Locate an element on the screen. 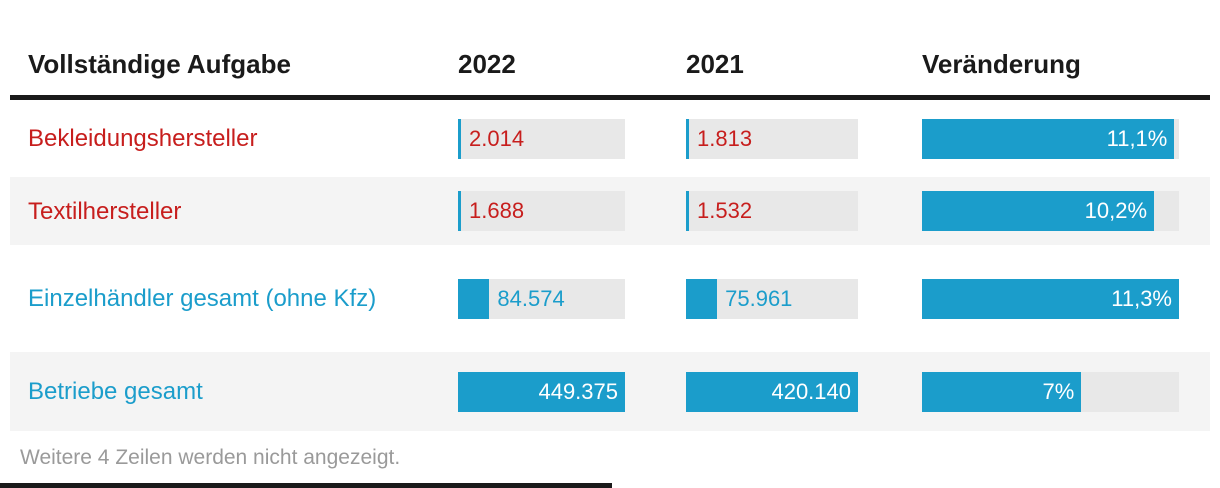 The image size is (1220, 488). bar-change: 10,2% is located at coordinates (1038, 211).